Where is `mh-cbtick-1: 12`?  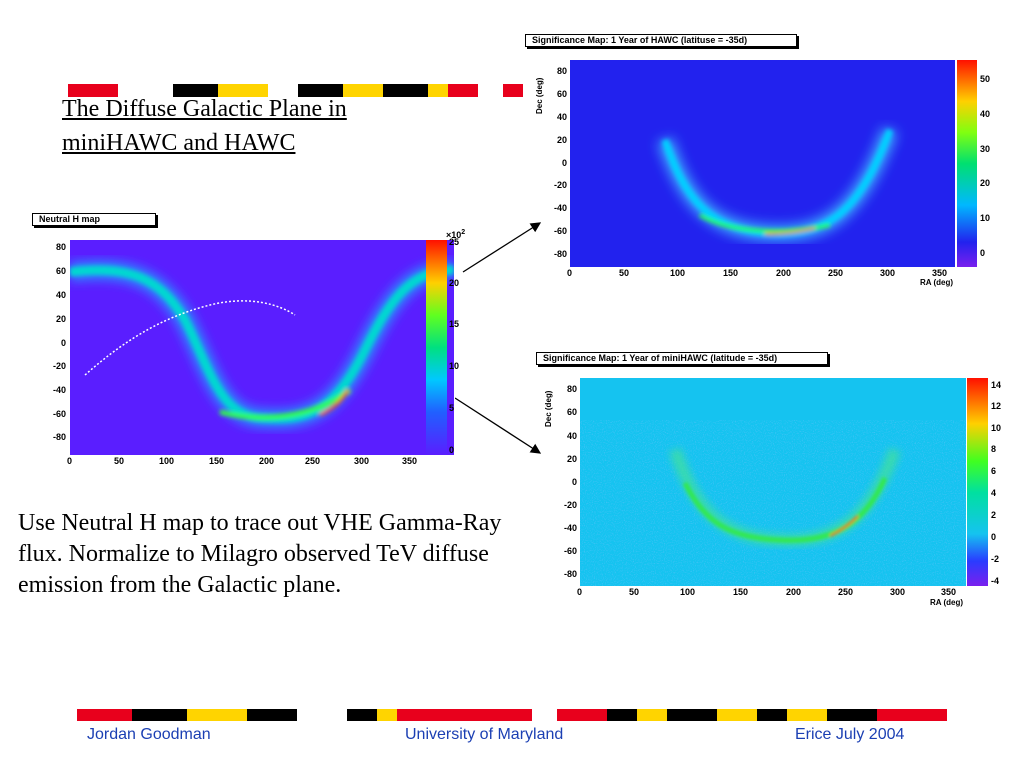 mh-cbtick-1: 12 is located at coordinates (996, 406).